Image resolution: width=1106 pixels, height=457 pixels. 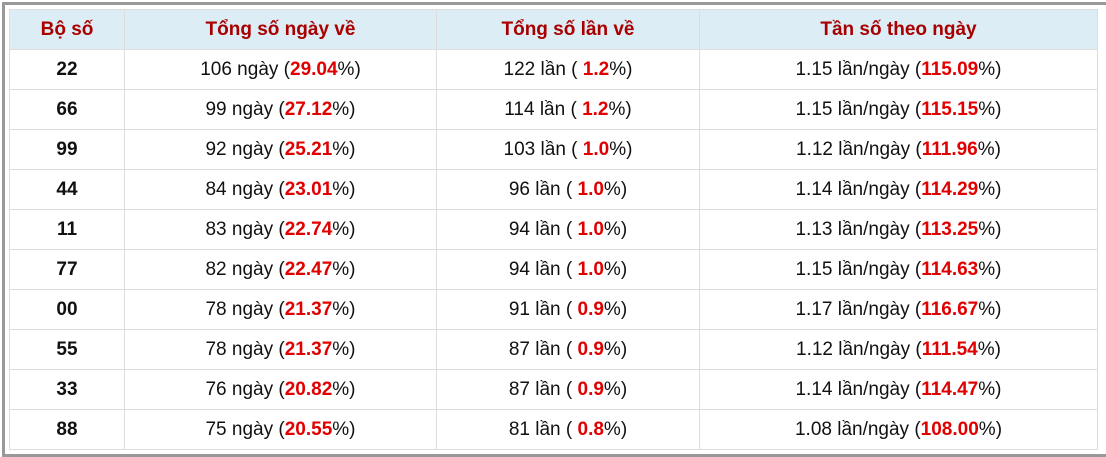 What do you see at coordinates (568, 69) in the screenshot?
I see `stat-cell: 122 lần ( 1.2%)` at bounding box center [568, 69].